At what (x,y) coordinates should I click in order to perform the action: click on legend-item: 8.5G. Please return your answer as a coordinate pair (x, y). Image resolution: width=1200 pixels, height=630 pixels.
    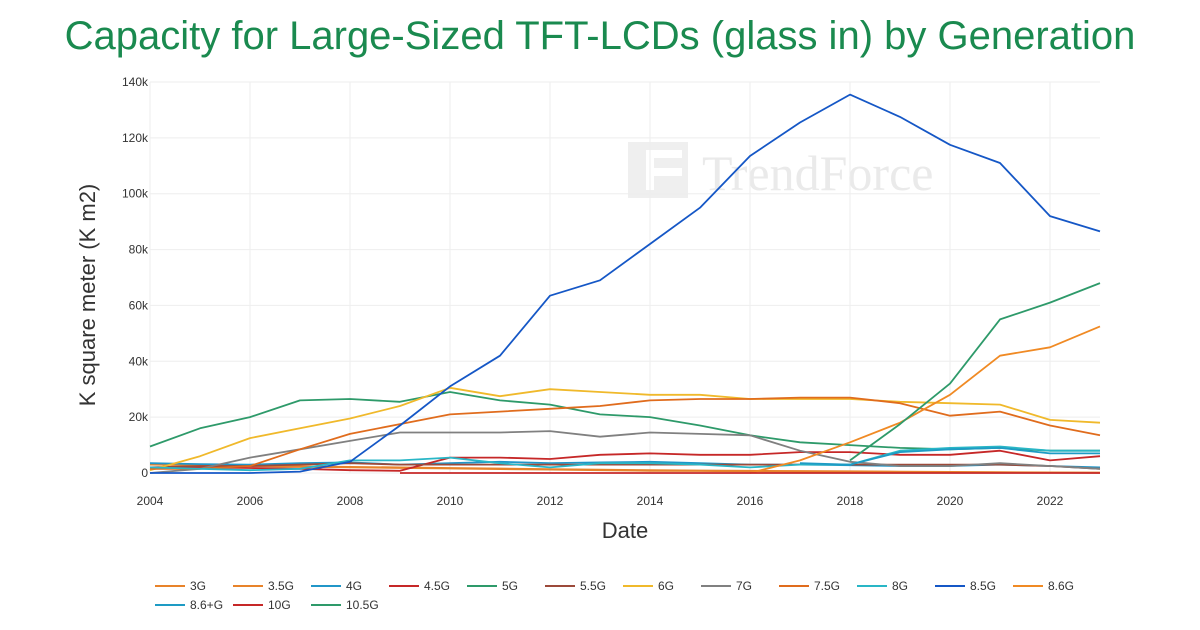
    Looking at the image, I should click on (965, 586).